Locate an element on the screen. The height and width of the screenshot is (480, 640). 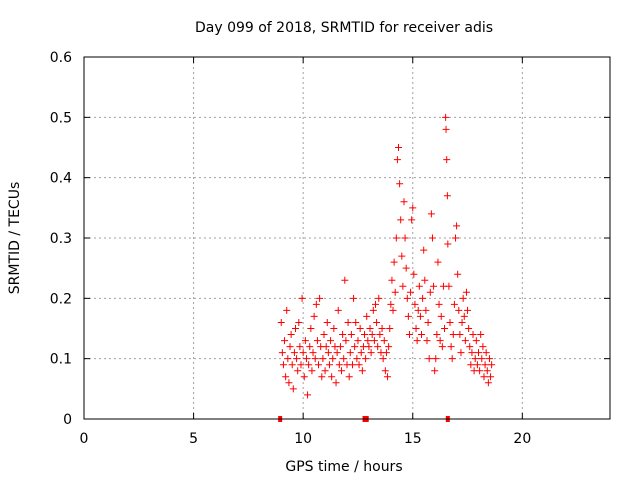
x-tick-label: 10 is located at coordinates (303, 439).